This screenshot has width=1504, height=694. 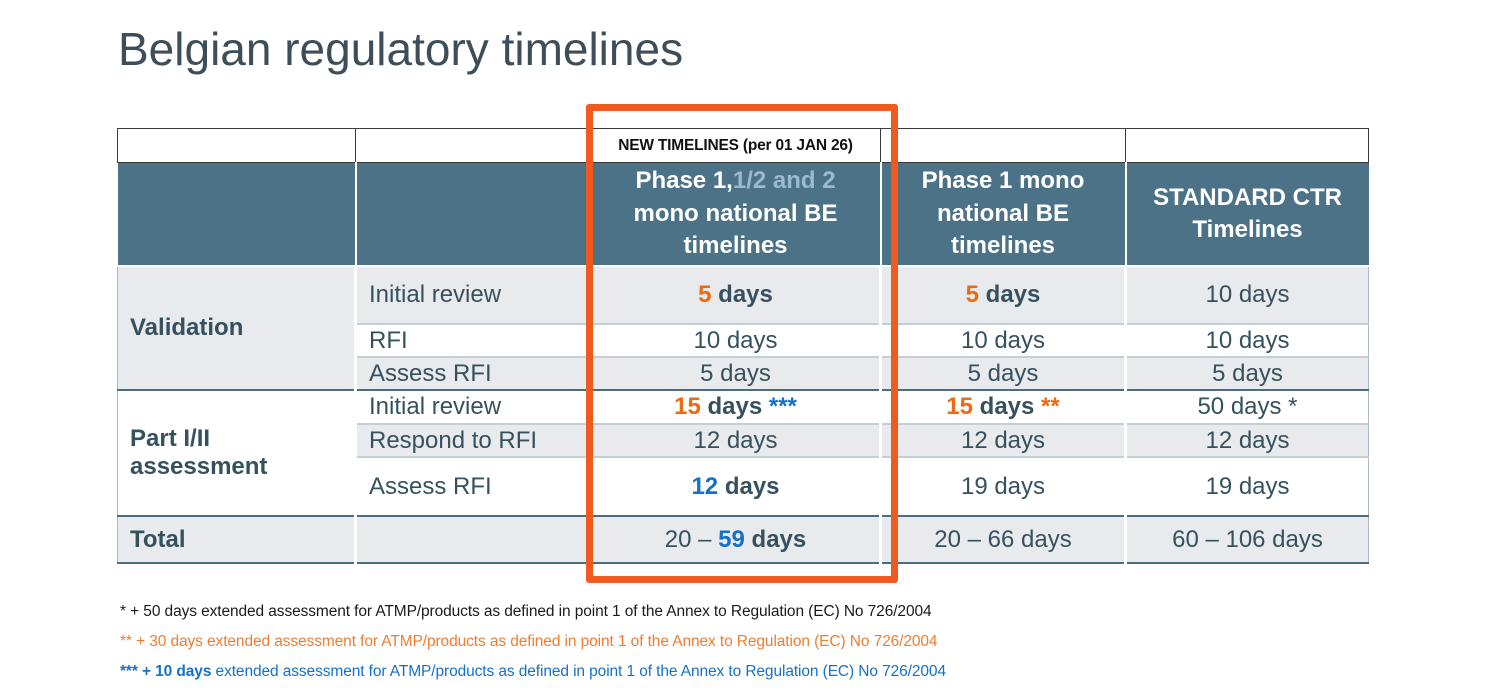 I want to click on table-row: RFI 10 days 10 days 10 days, so click(x=743, y=340).